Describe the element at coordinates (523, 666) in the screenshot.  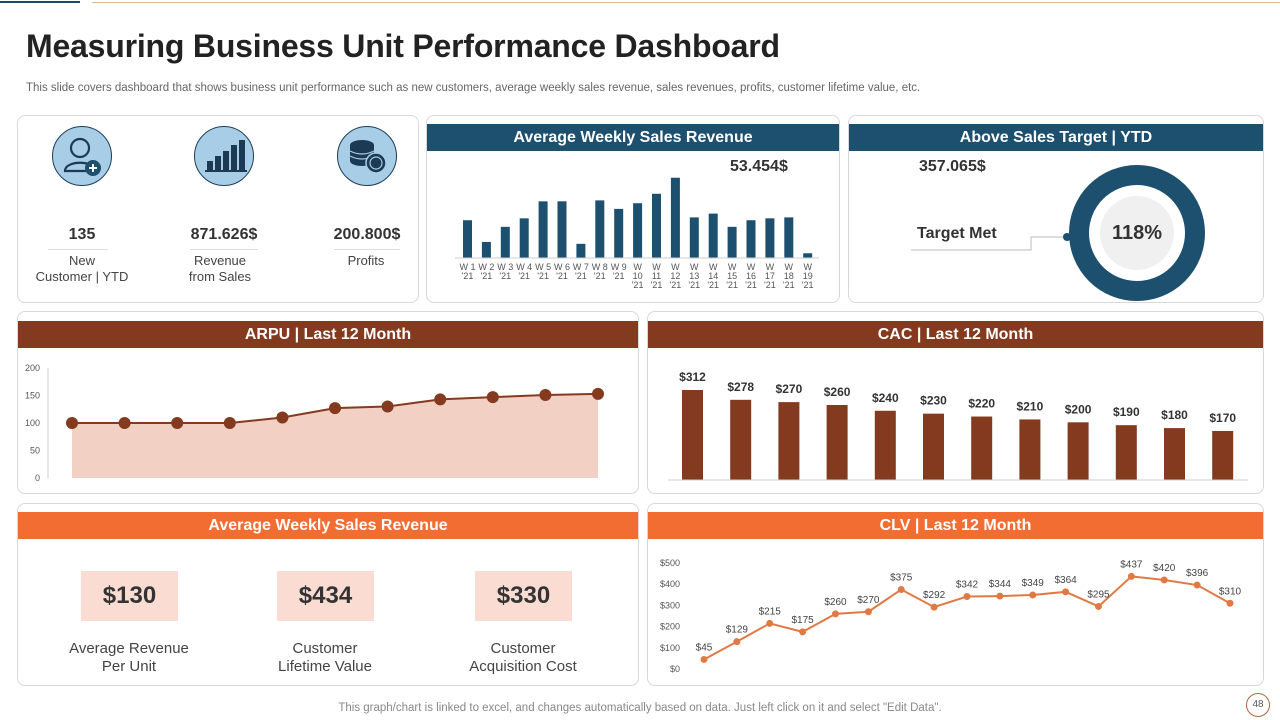
I see `metric-label-line2: Acquisition Cost` at that location.